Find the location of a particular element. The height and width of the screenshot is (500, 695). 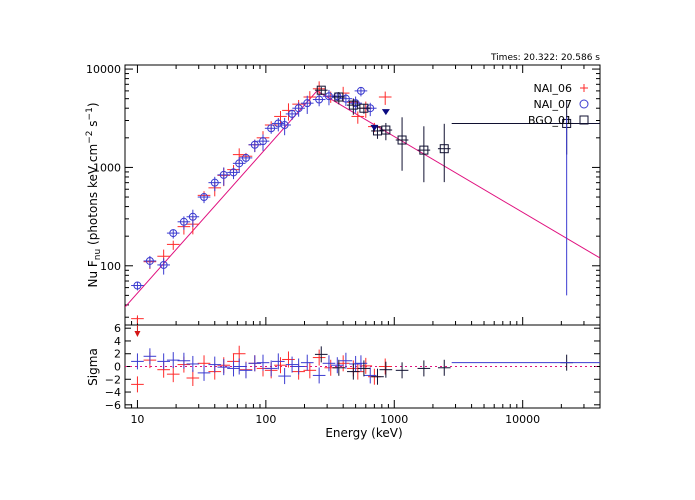

x-tick-label: 1000 is located at coordinates (394, 419).